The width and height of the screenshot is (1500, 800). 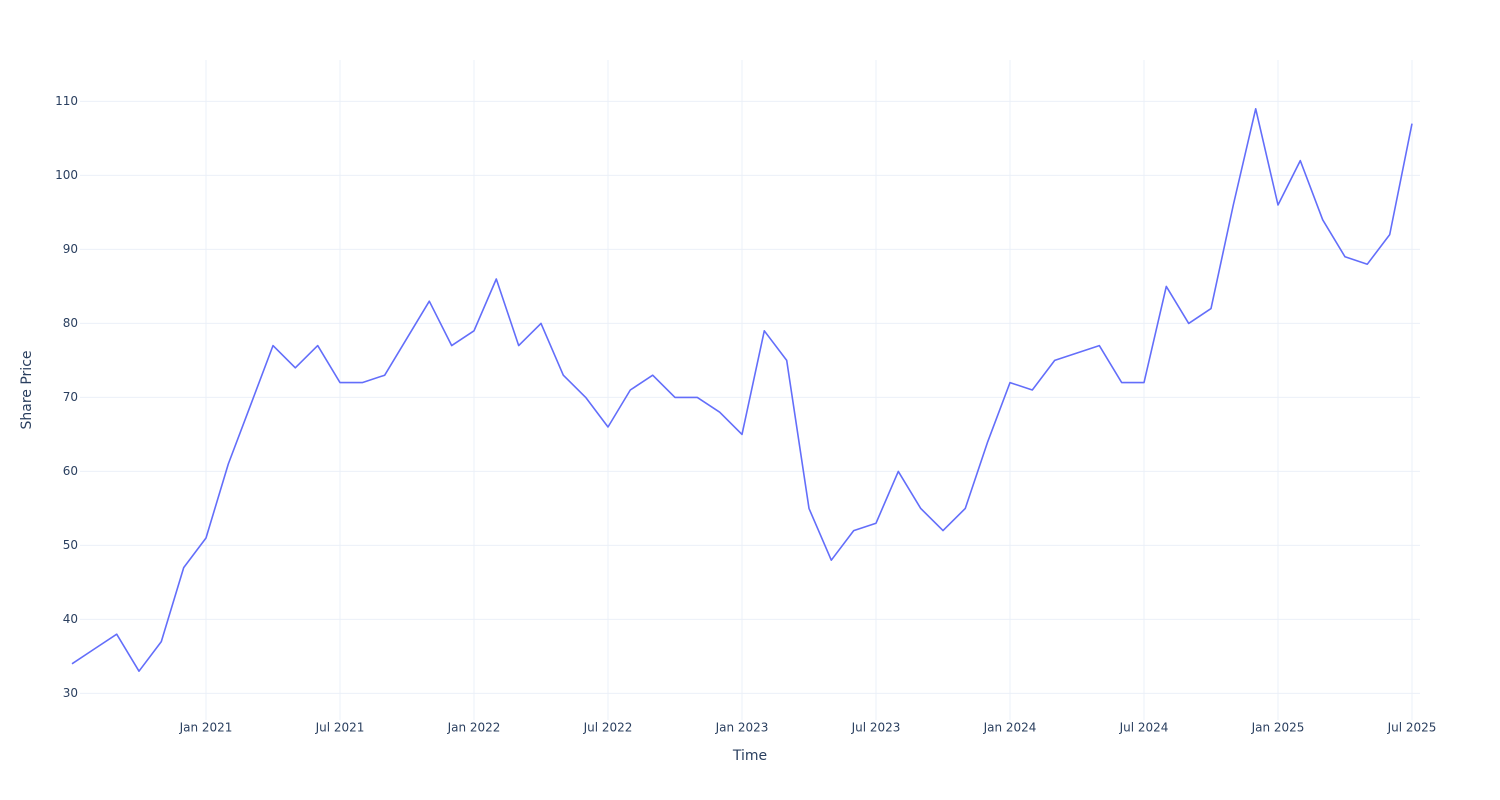 What do you see at coordinates (70, 397) in the screenshot?
I see `y-tick-label: 70` at bounding box center [70, 397].